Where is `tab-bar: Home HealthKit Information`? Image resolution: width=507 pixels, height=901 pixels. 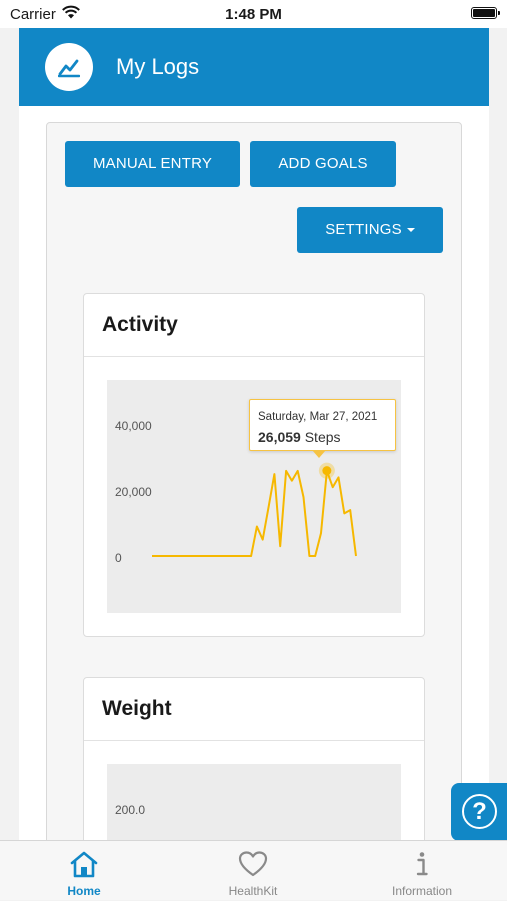
tab-bar: Home HealthKit Information is located at coordinates (253, 870).